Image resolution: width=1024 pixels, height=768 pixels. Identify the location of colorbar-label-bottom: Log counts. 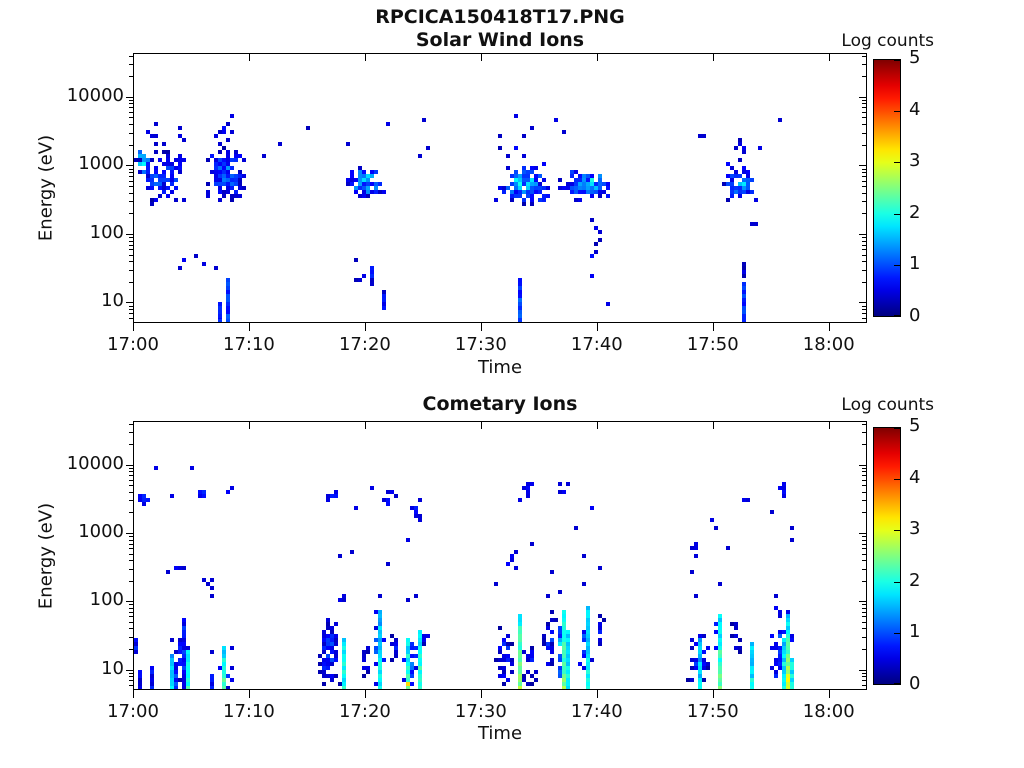
(887, 405).